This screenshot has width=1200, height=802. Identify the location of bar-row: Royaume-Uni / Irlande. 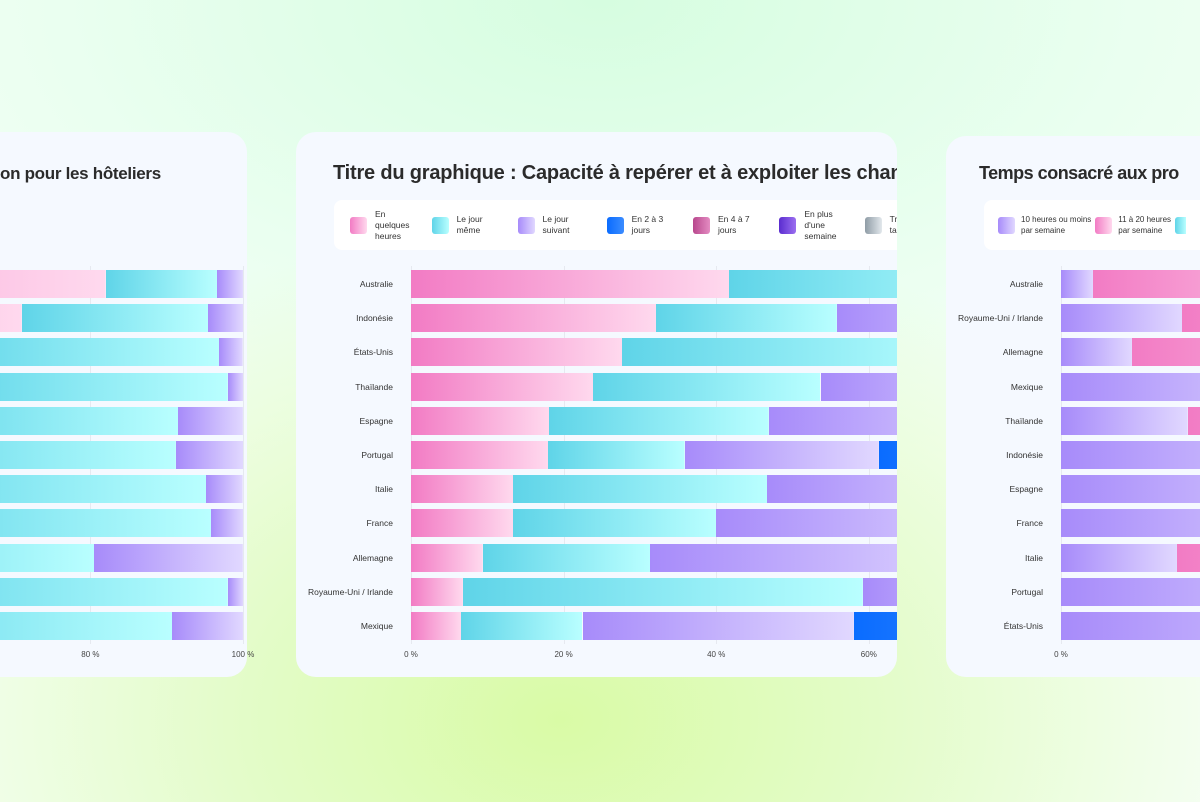
(1079, 318).